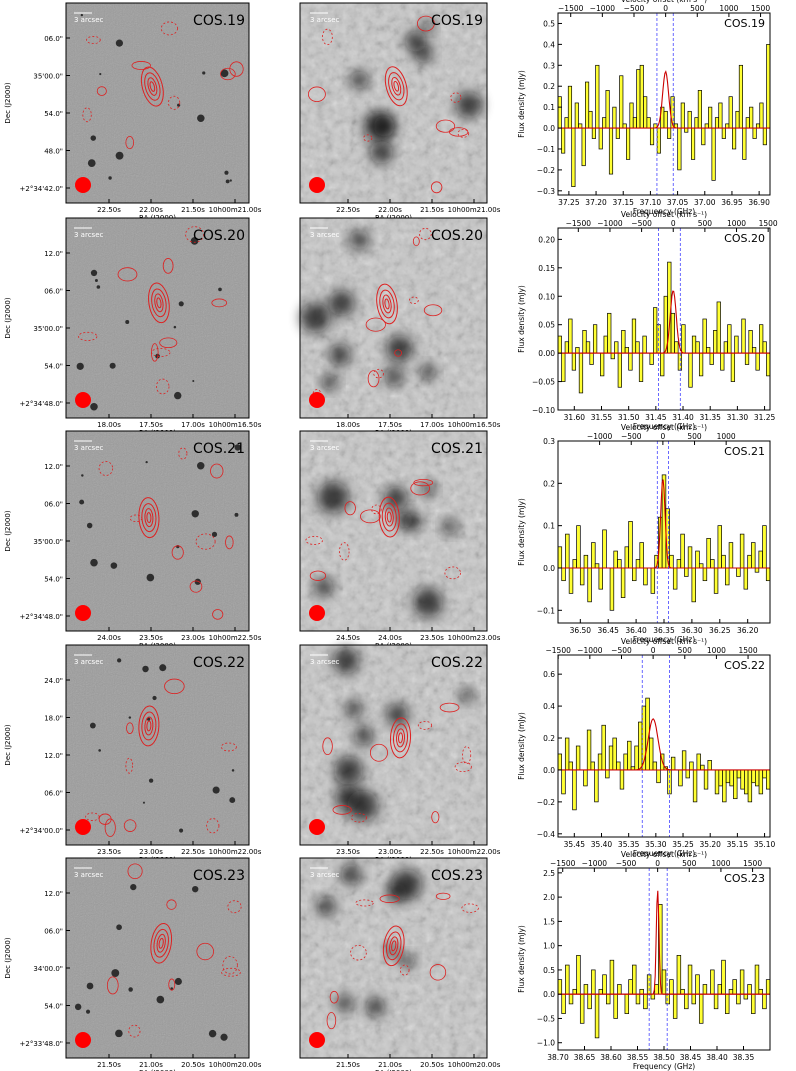 This screenshot has width=796, height=1071. What do you see at coordinates (744, 23) in the screenshot?
I see `spectrum-source-label: COS.19` at bounding box center [744, 23].